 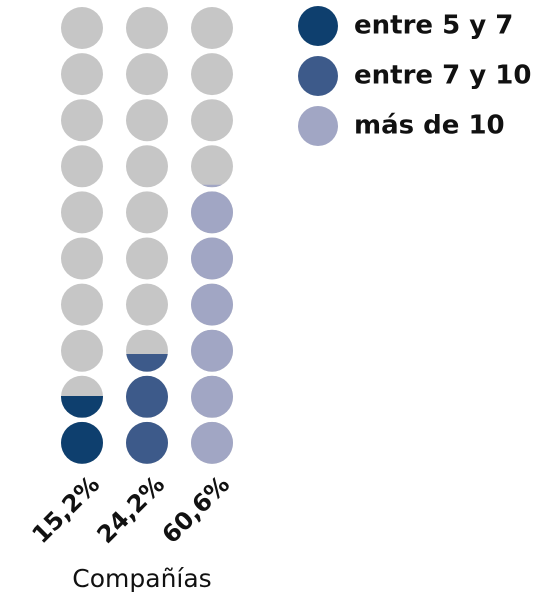 What do you see at coordinates (141, 578) in the screenshot?
I see `x-axis-label: Compañías` at bounding box center [141, 578].